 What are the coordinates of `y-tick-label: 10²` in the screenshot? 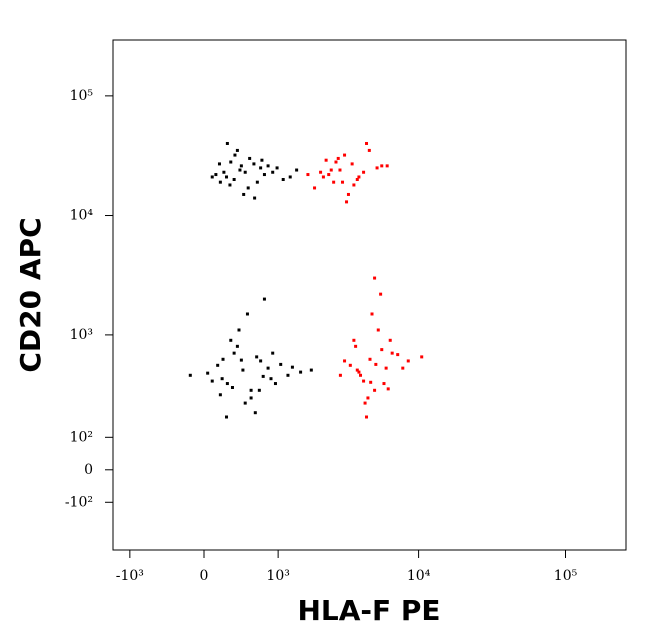 It's located at (81, 437).